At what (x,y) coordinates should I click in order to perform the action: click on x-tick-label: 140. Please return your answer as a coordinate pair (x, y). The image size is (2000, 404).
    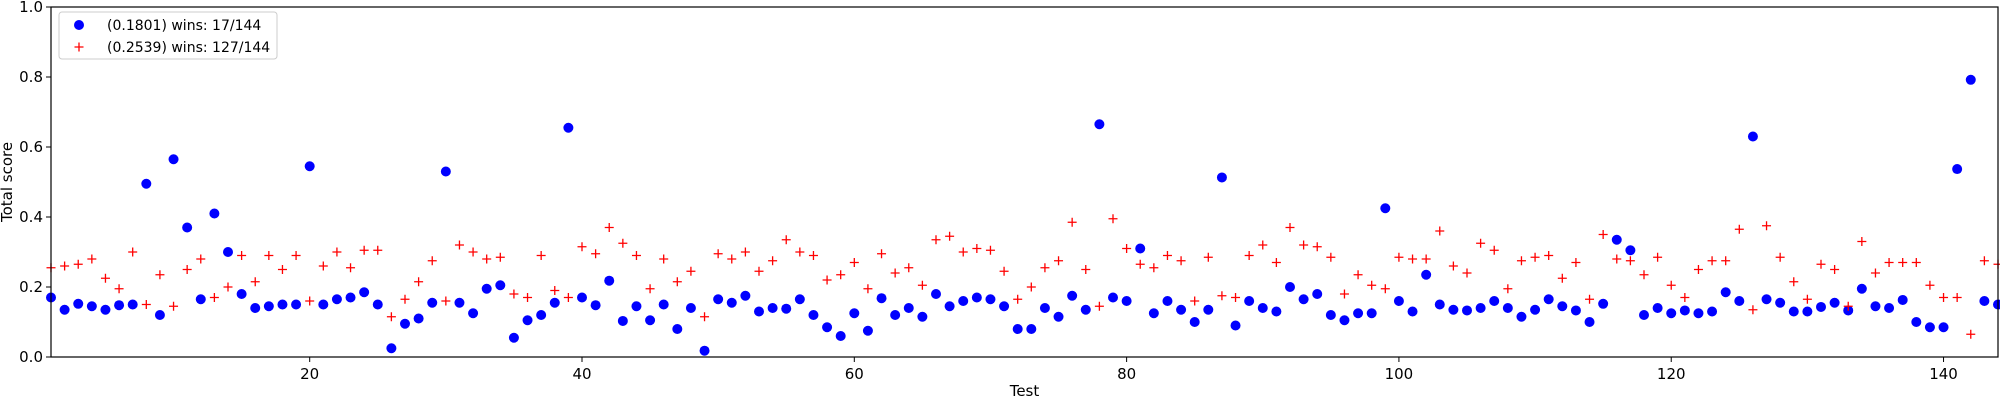
    Looking at the image, I should click on (1943, 374).